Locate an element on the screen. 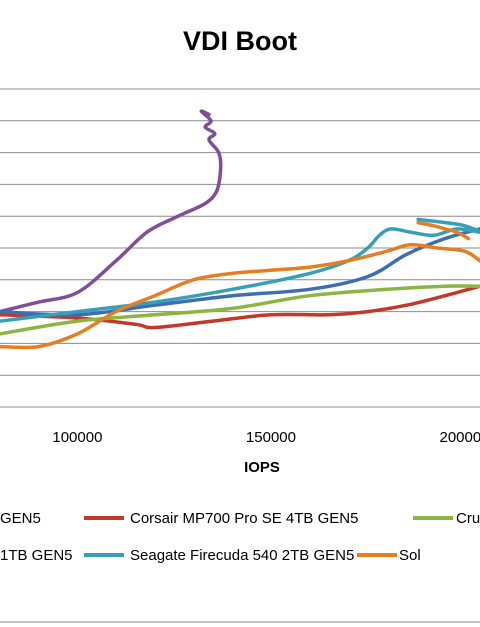 The image size is (480, 627). legend-label: 1TB GEN5 is located at coordinates (36, 555).